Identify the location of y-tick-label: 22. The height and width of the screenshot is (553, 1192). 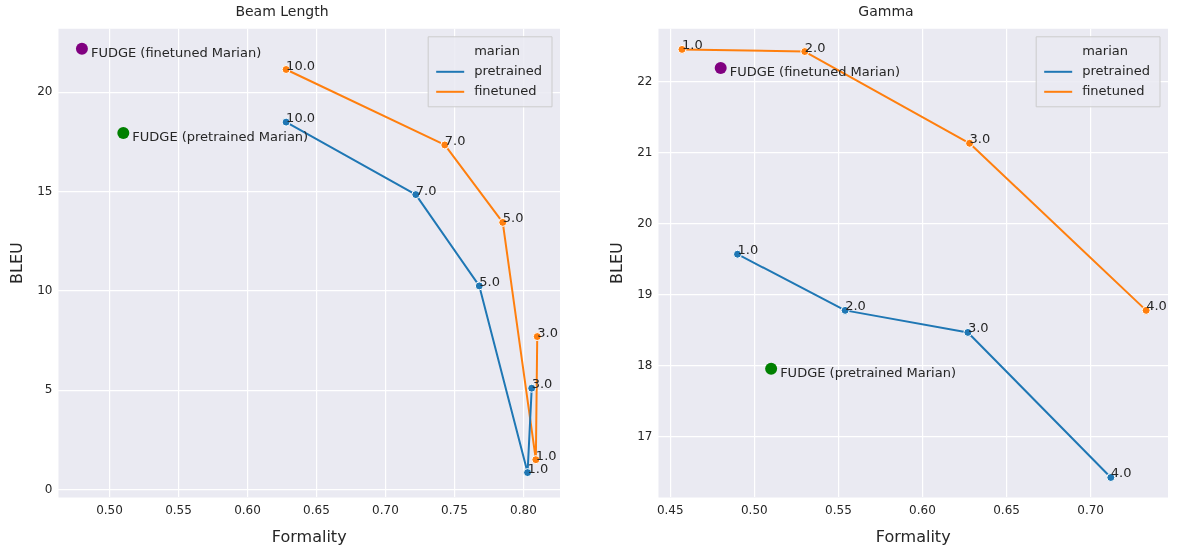
(645, 80).